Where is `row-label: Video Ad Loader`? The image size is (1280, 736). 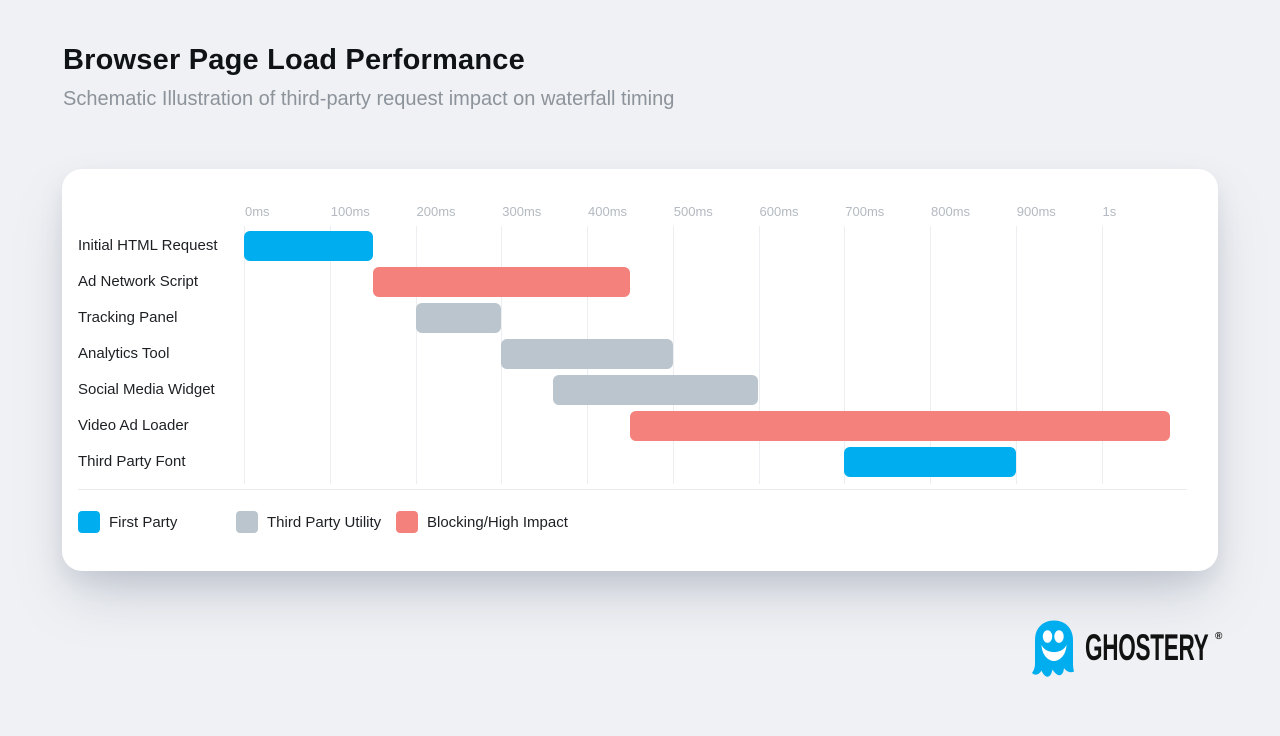
row-label: Video Ad Loader is located at coordinates (133, 425).